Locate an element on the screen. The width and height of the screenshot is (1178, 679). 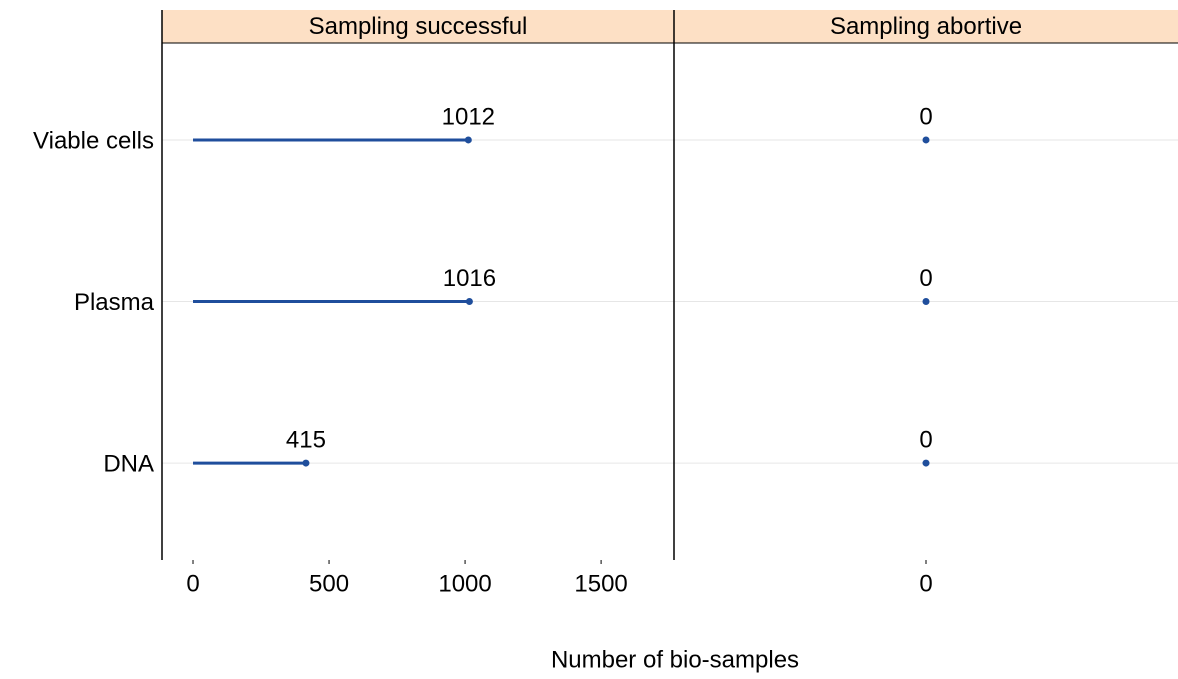
y-tick-label: Viable cells is located at coordinates (93, 140).